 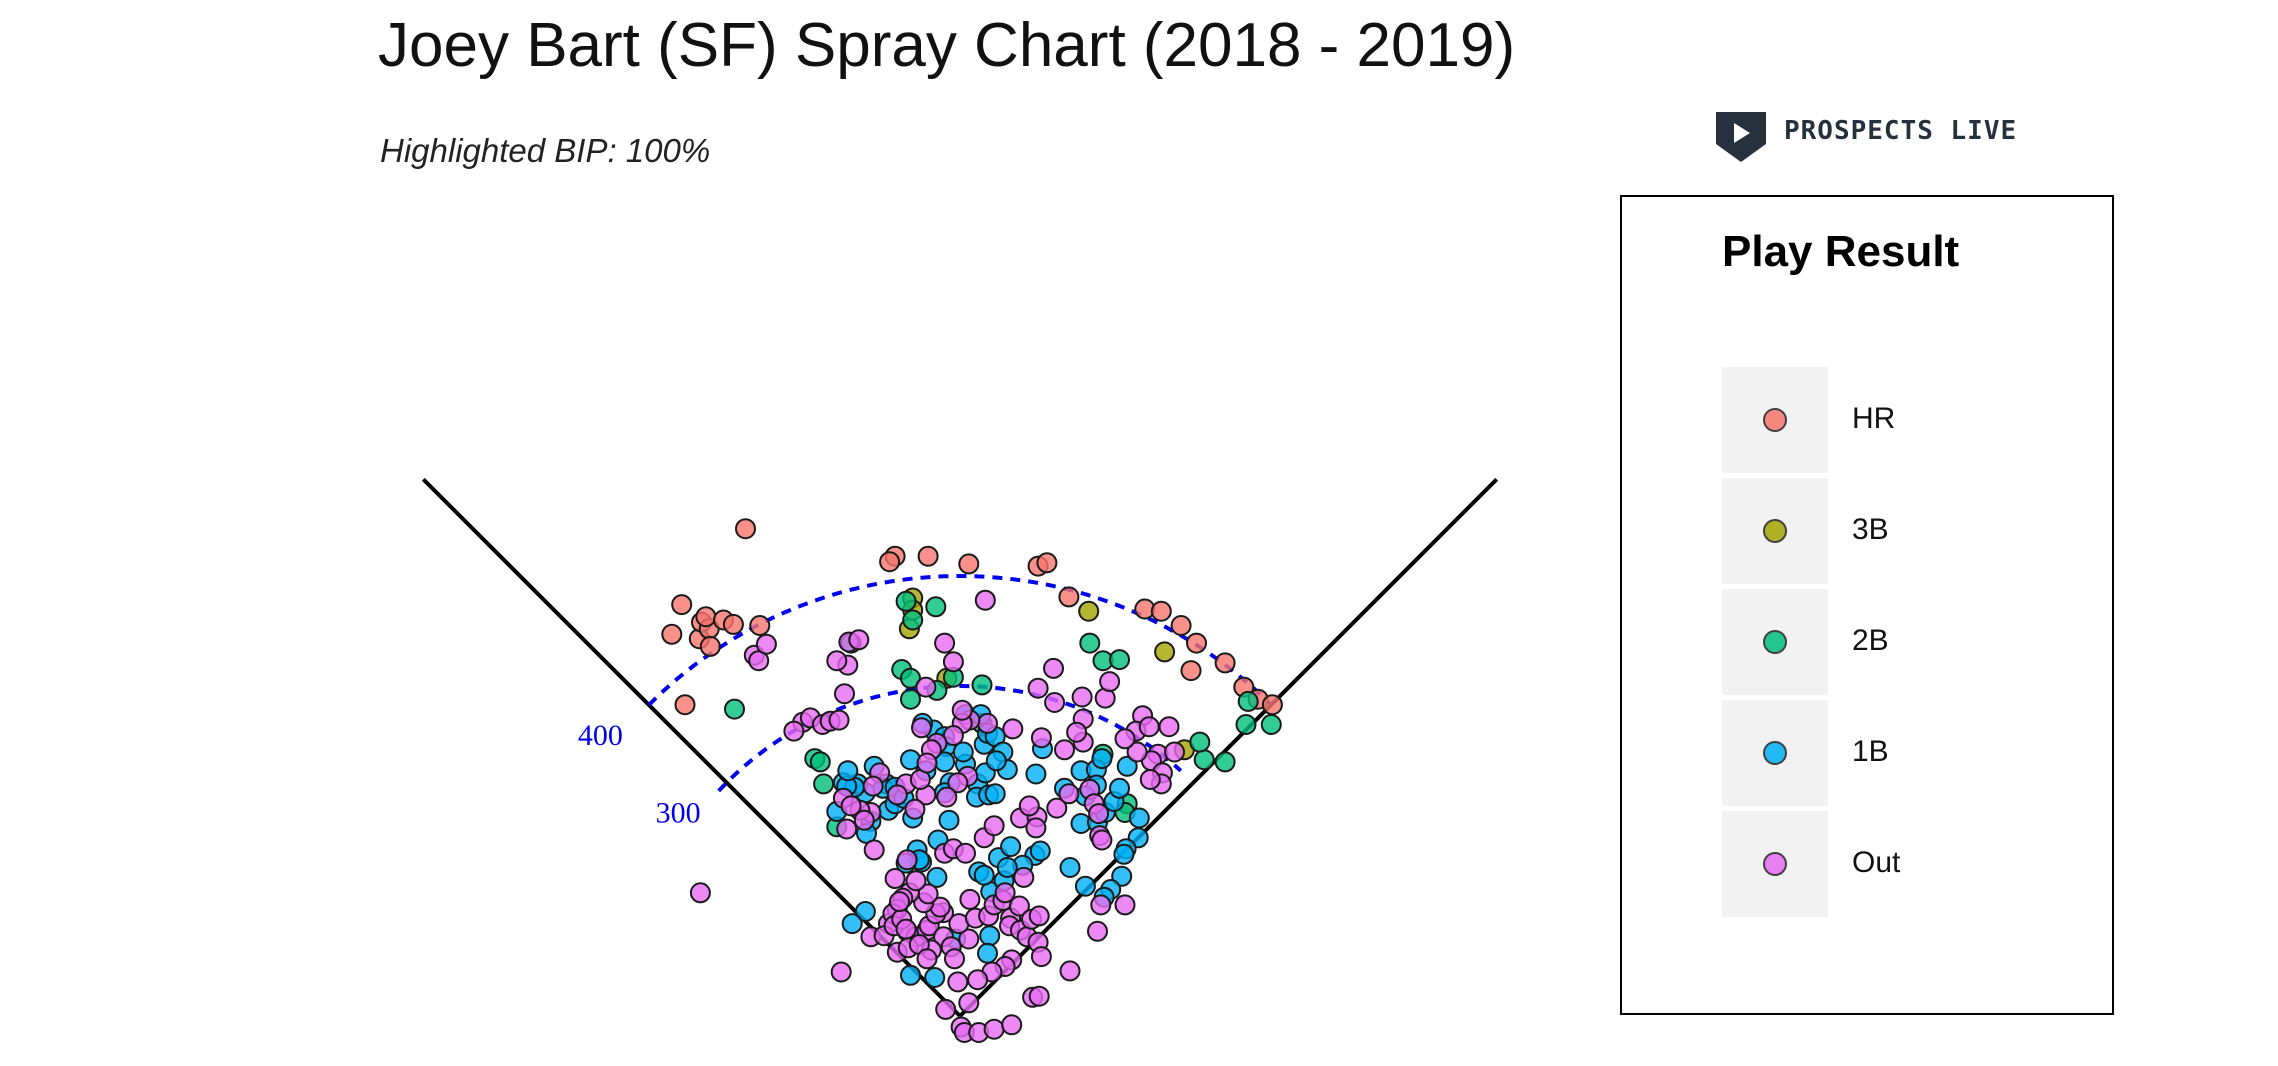 I want to click on legend-key-out, so click(x=1775, y=864).